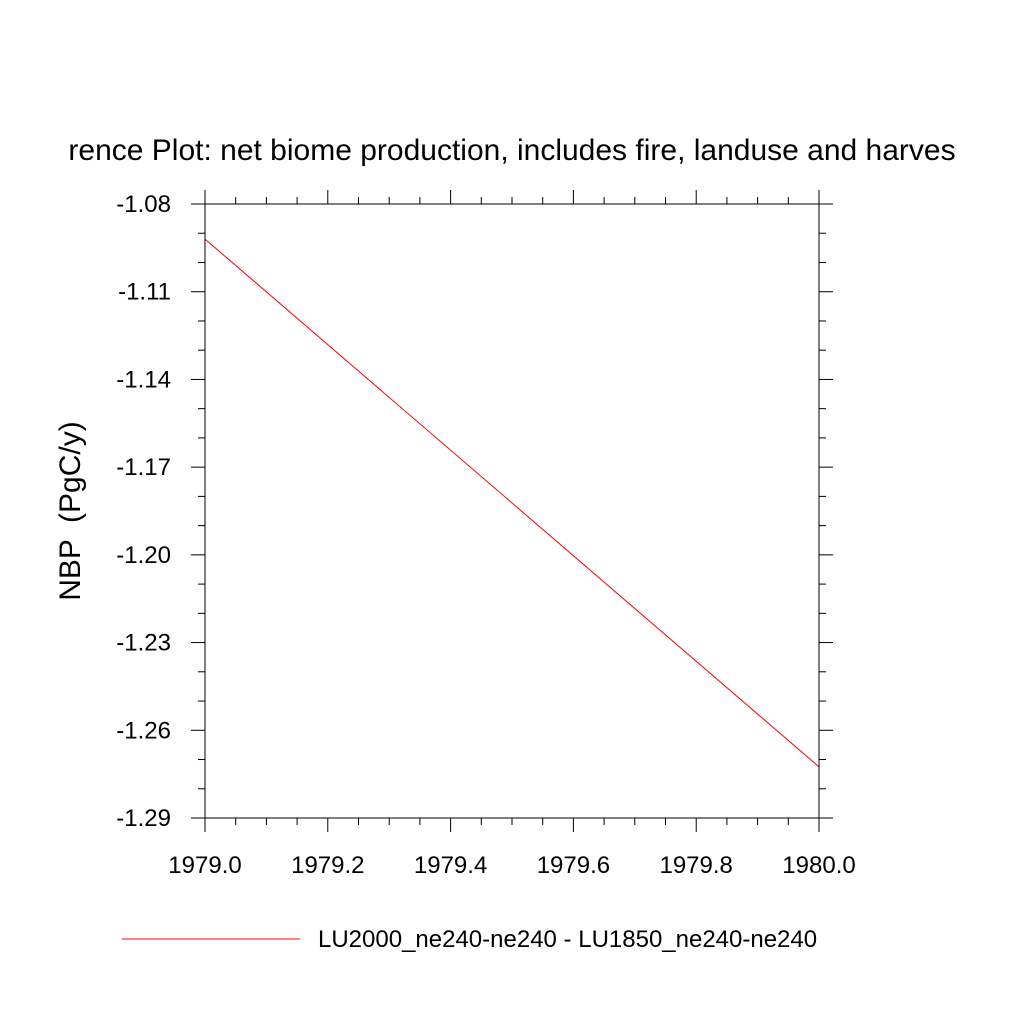 The image size is (1024, 1024). What do you see at coordinates (143, 467) in the screenshot?
I see `y-tick-label: -1.17` at bounding box center [143, 467].